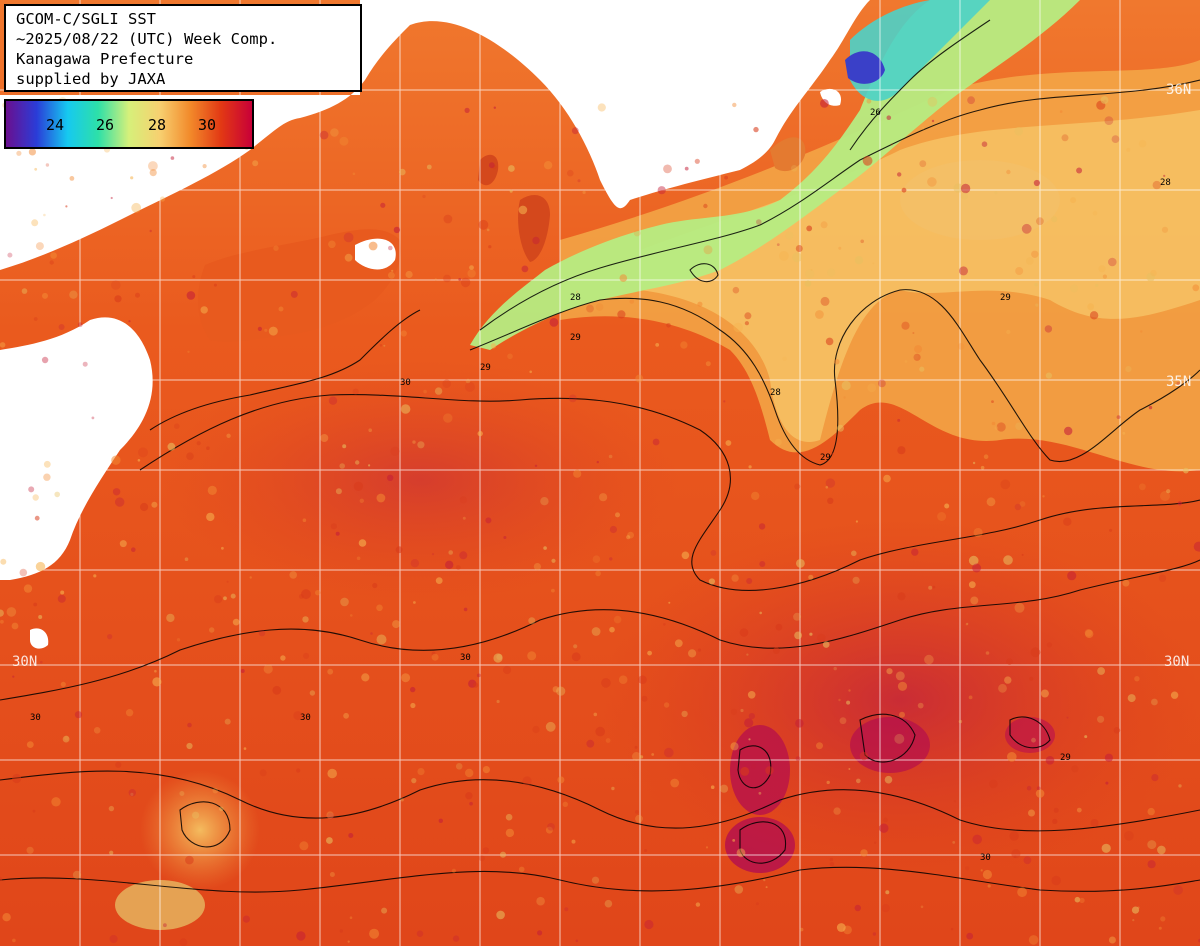 This screenshot has width=1200, height=946. I want to click on land-shikoku, so click(299, 285).